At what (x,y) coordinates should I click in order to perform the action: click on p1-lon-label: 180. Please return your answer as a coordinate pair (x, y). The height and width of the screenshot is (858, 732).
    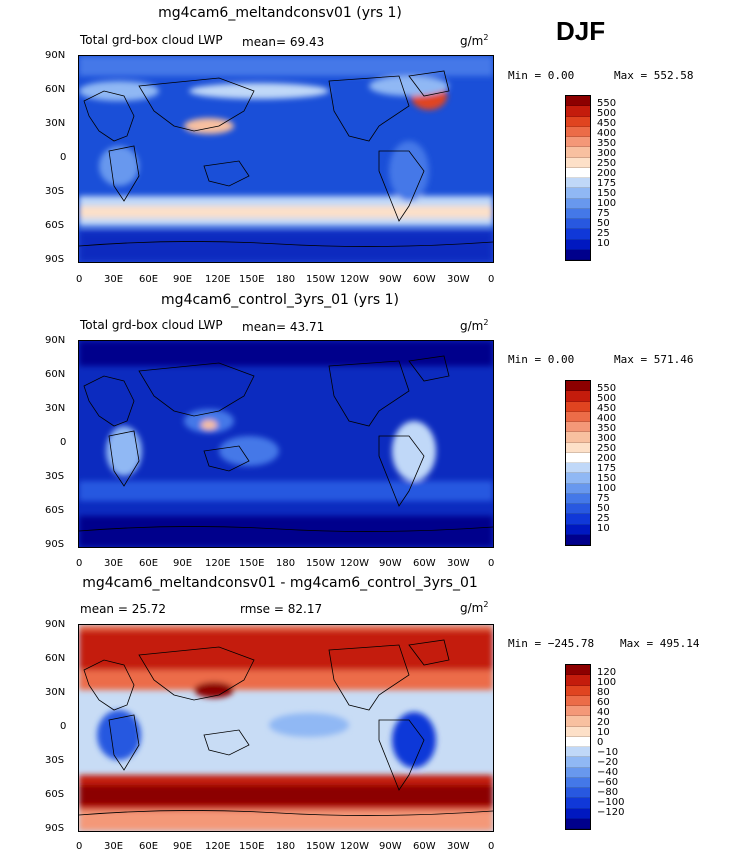
    Looking at the image, I should click on (286, 279).